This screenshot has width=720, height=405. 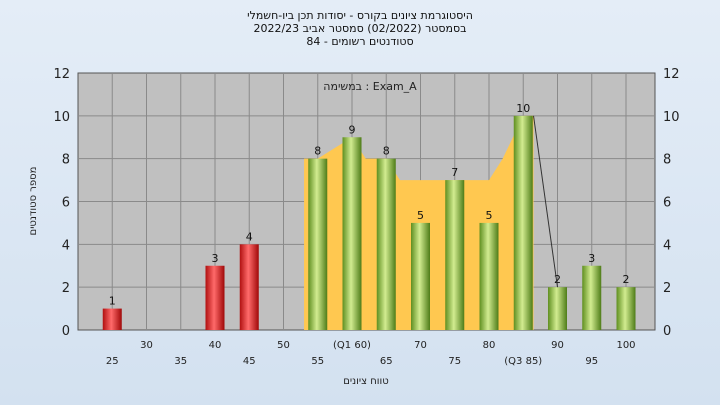 I want to click on bar-value-label: 1, so click(x=112, y=301).